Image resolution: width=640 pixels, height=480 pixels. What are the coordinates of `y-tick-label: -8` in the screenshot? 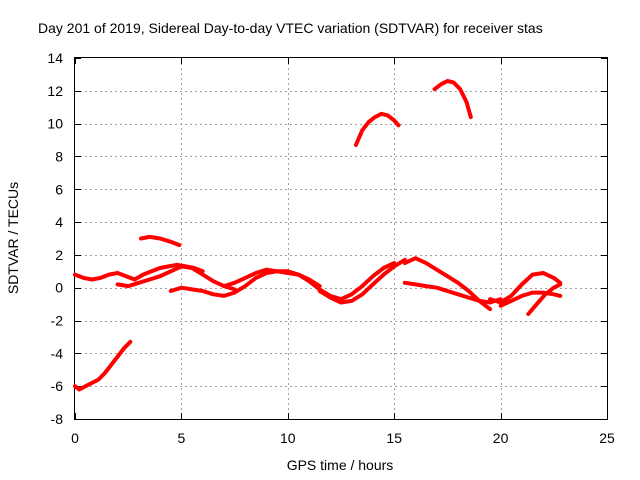 It's located at (57, 419).